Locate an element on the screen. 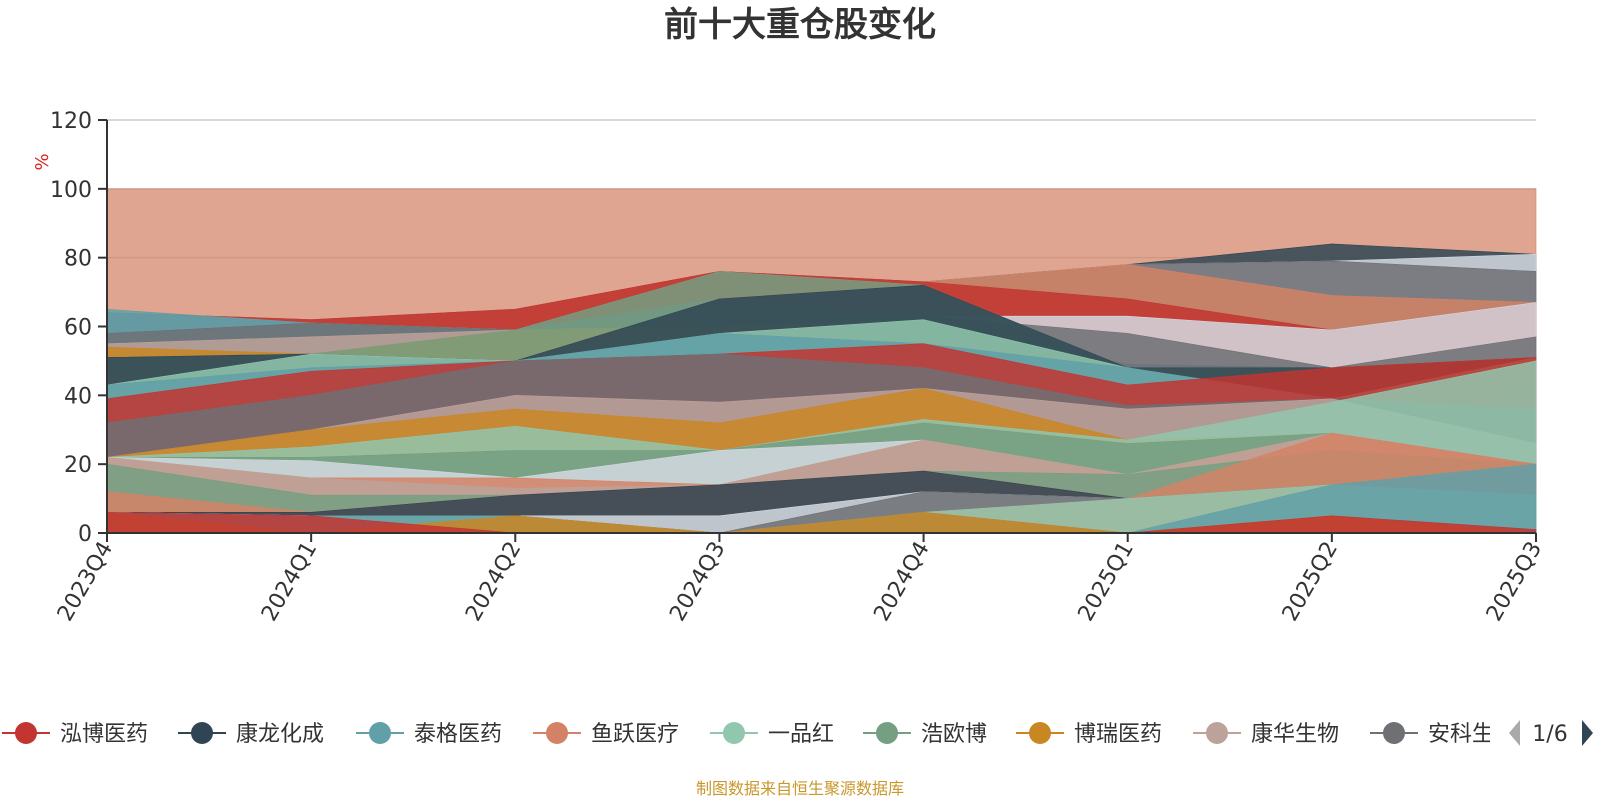 Image resolution: width=1600 pixels, height=800 pixels. legend-page-indicator: 1/6 is located at coordinates (1549, 734).